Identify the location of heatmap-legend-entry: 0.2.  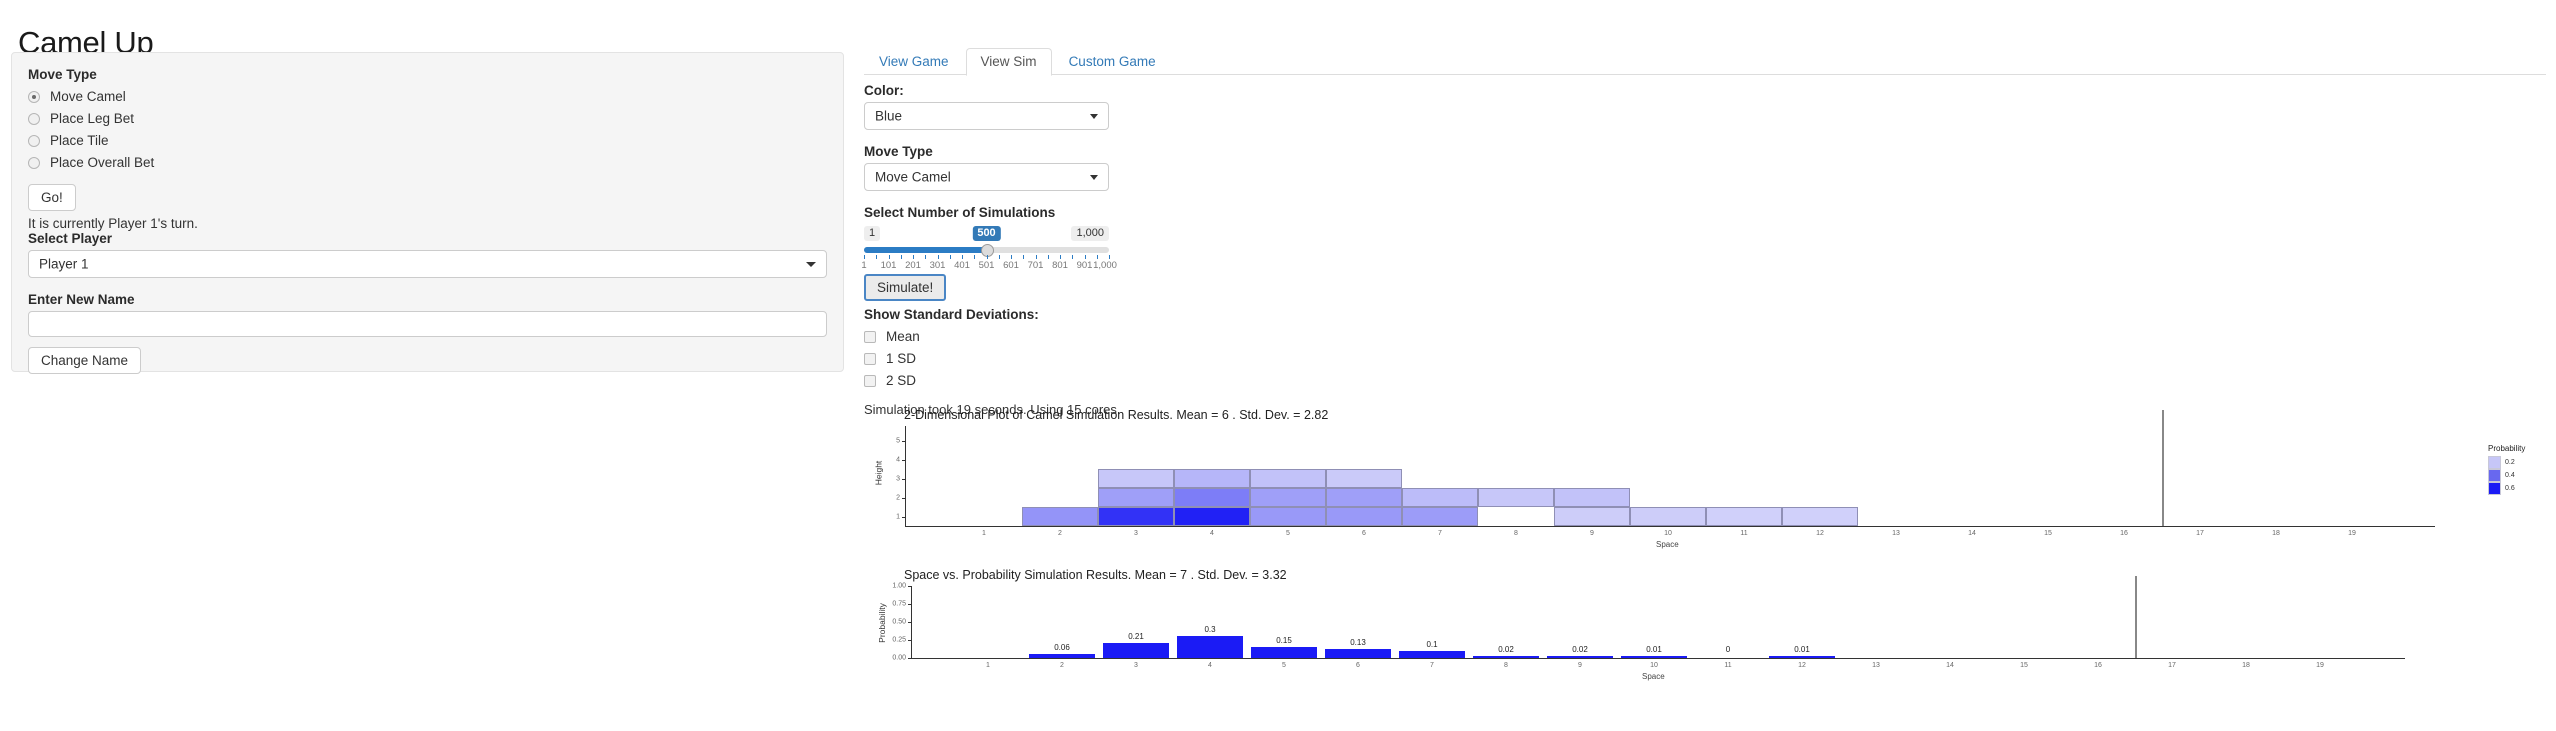
(2506, 462).